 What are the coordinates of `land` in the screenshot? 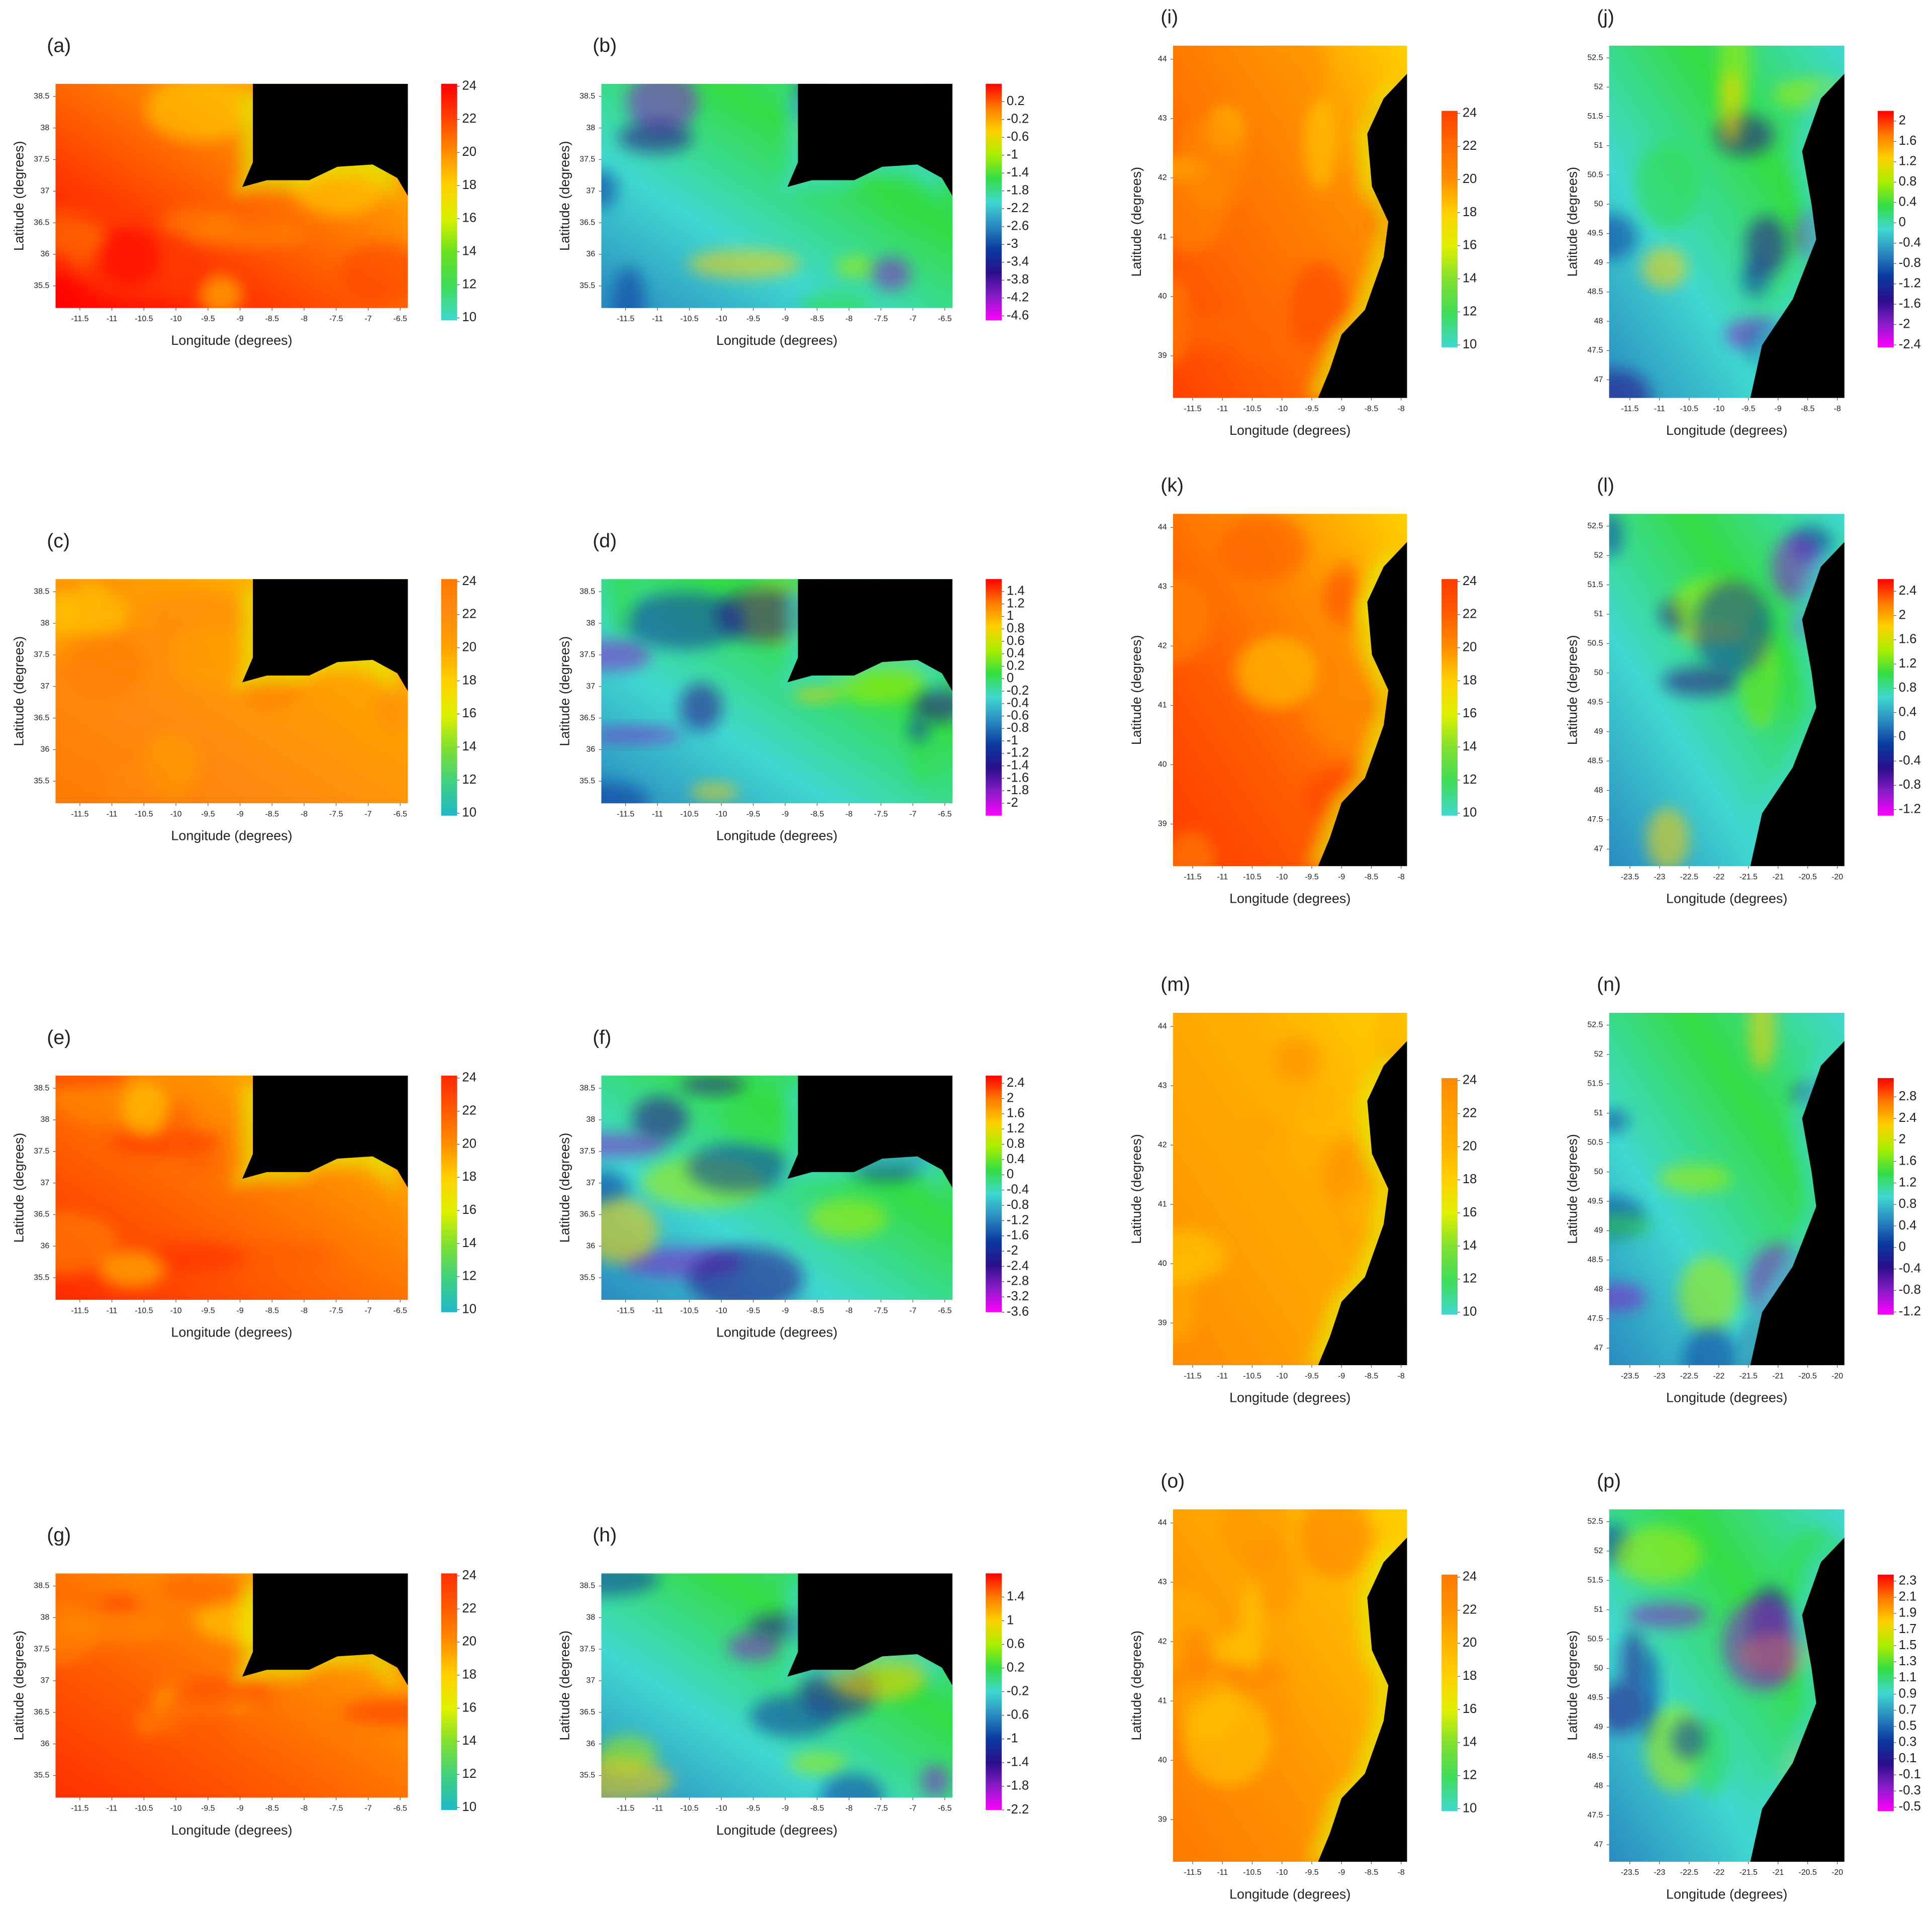 It's located at (325, 1629).